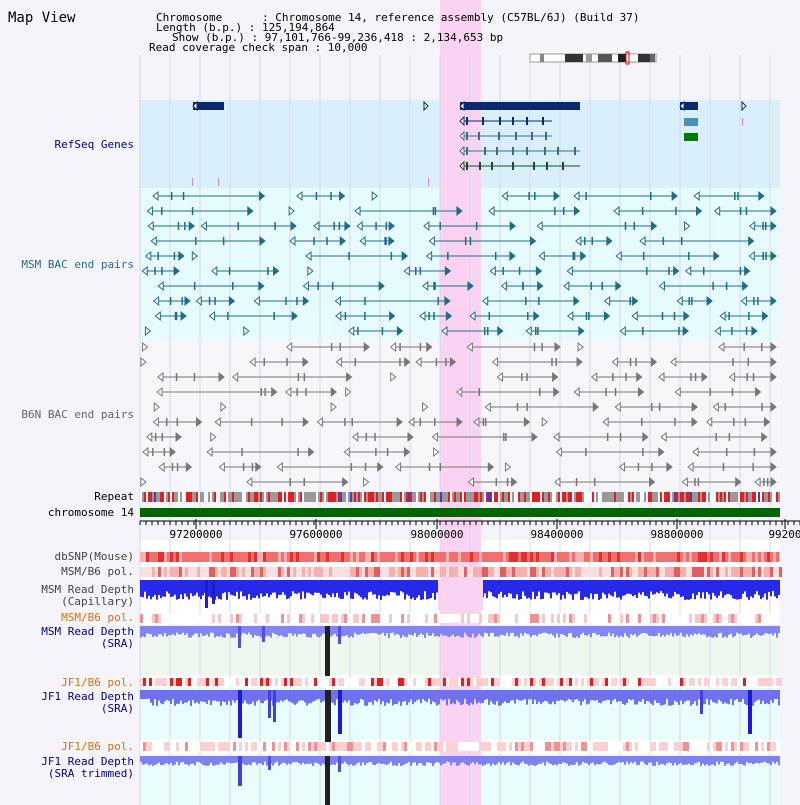 This screenshot has height=805, width=800. Describe the element at coordinates (428, 182) in the screenshot. I see `gene-tick` at that location.